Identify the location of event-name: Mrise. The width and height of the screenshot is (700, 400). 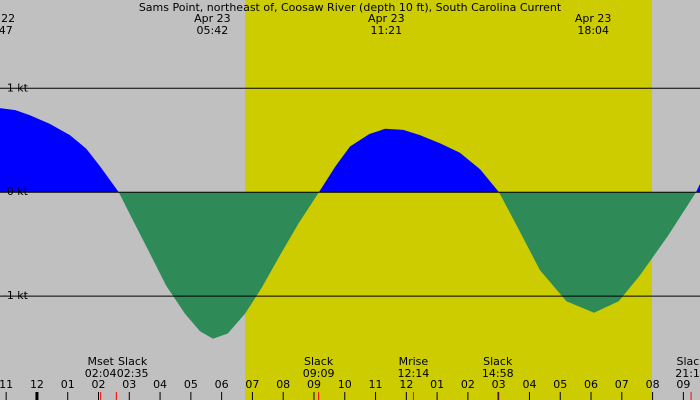
(414, 361).